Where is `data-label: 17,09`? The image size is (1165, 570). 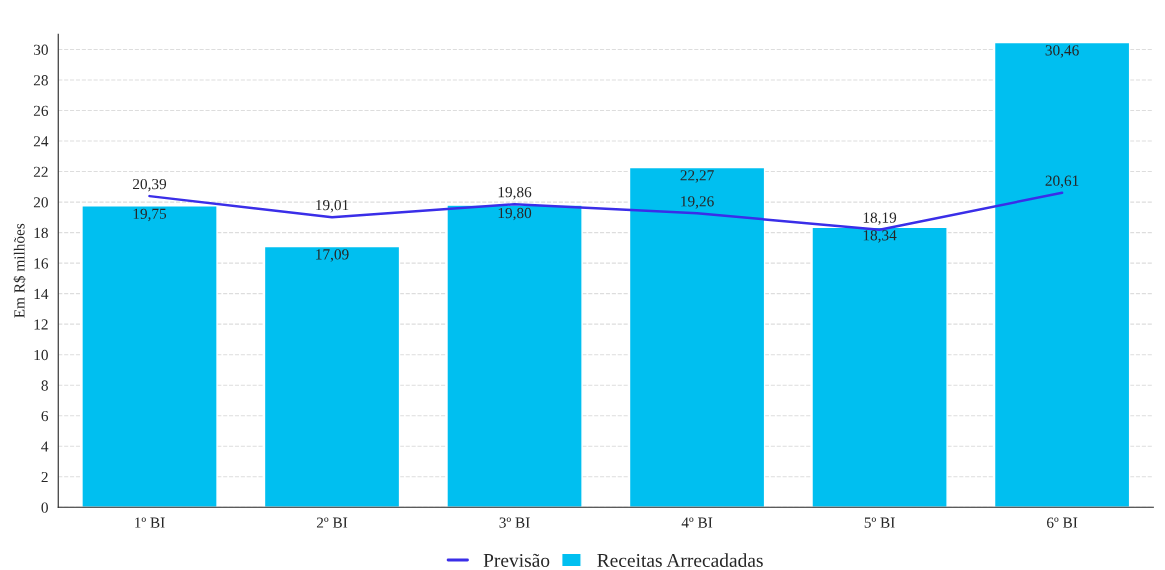 data-label: 17,09 is located at coordinates (332, 255).